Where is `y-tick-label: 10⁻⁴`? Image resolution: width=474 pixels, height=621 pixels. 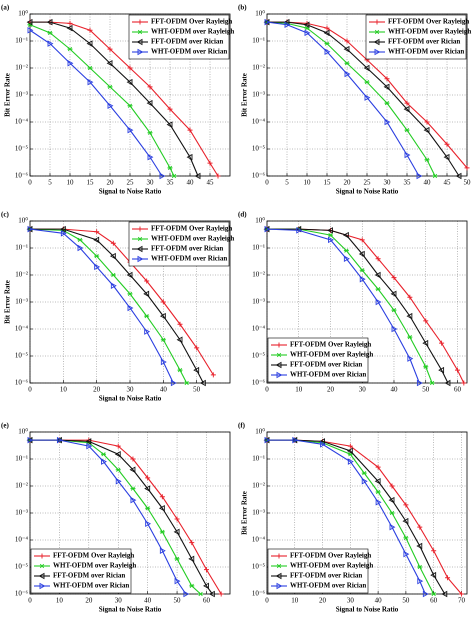 y-tick-label: 10⁻⁴ is located at coordinates (22, 122).